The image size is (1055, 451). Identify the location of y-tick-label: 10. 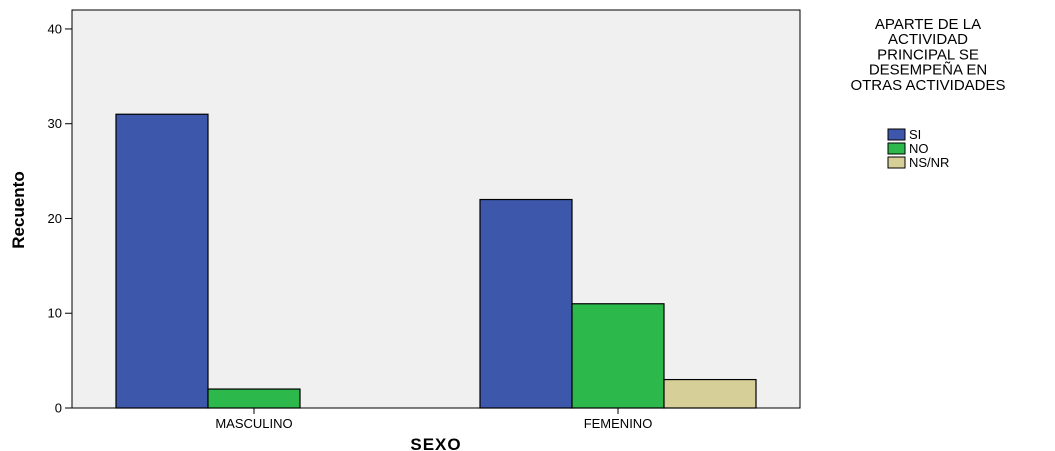
(55, 313).